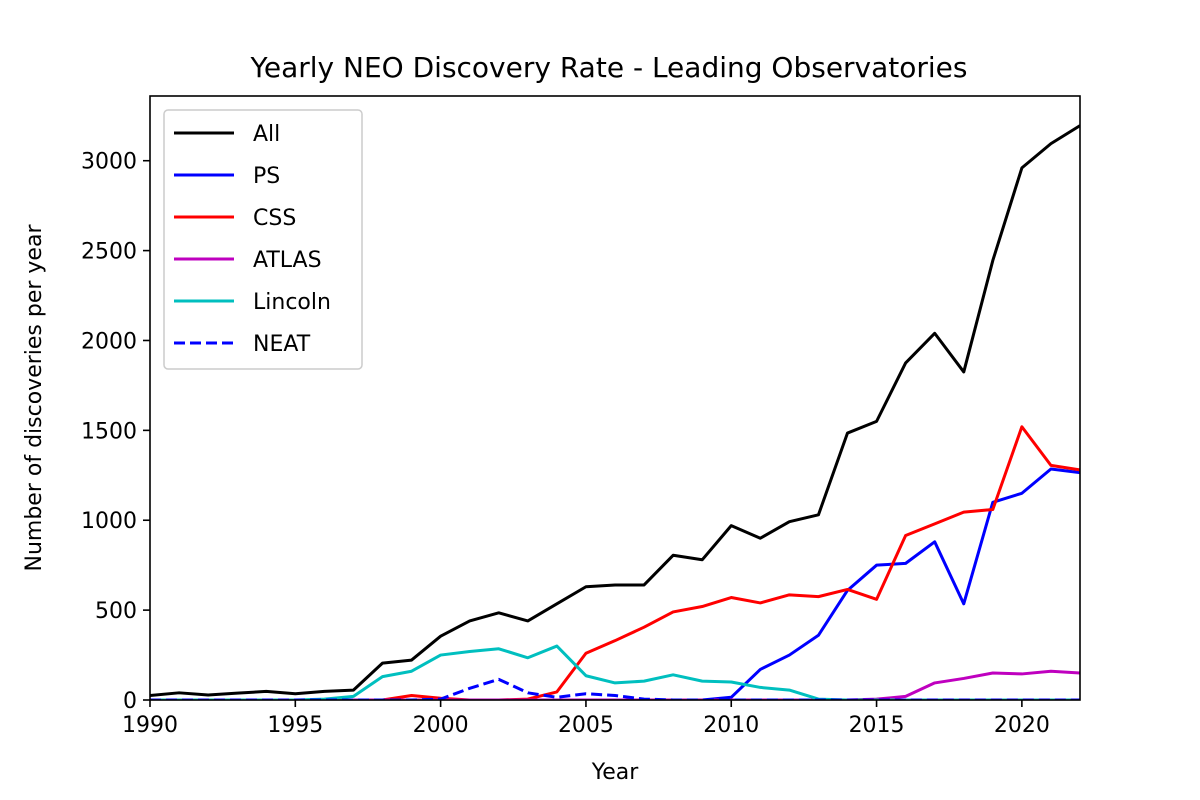  What do you see at coordinates (252, 239) in the screenshot?
I see `legend-items: All PS CSS ATLAS Lincoln NEAT` at bounding box center [252, 239].